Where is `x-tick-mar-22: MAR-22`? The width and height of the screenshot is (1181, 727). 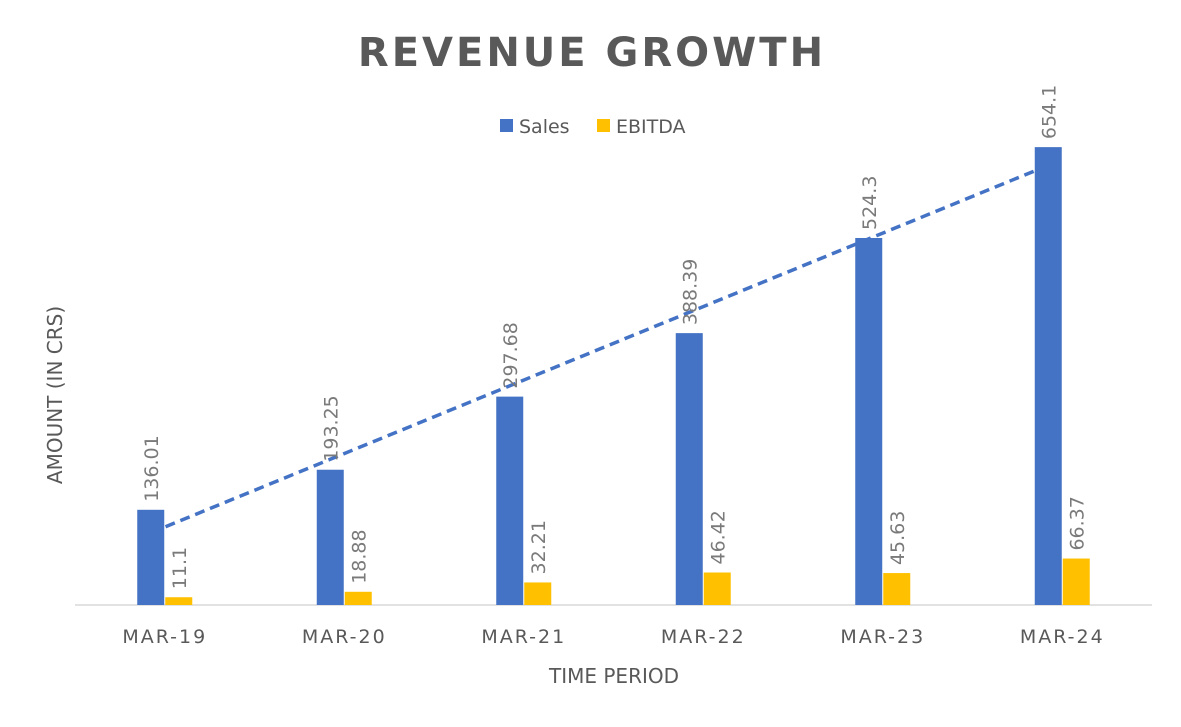 x-tick-mar-22: MAR-22 is located at coordinates (703, 637).